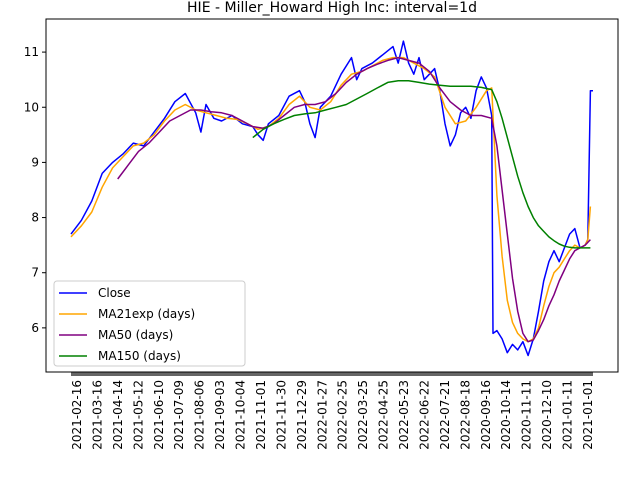 The height and width of the screenshot is (480, 640). What do you see at coordinates (146, 314) in the screenshot?
I see `legend-label: MA21exp (days)` at bounding box center [146, 314].